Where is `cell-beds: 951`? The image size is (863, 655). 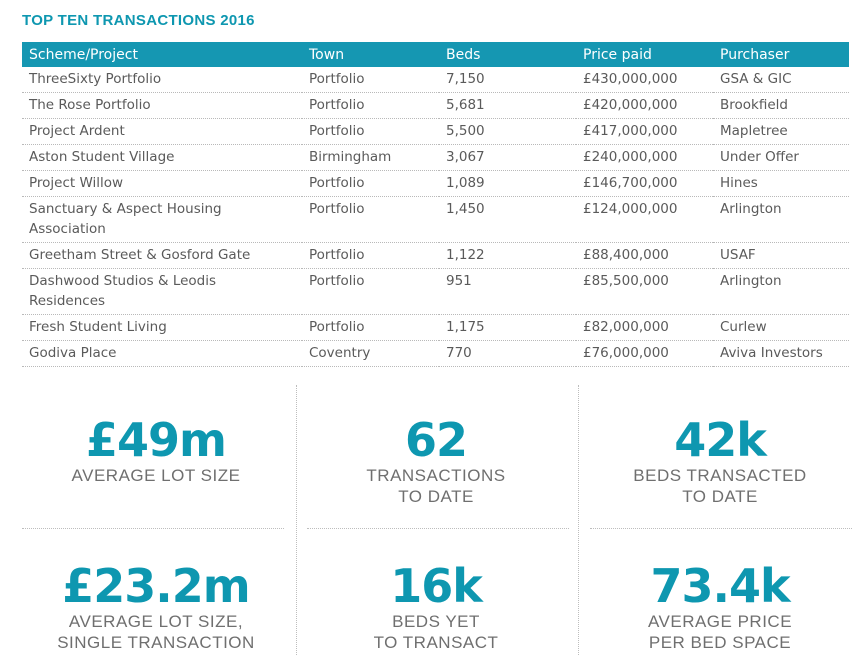
cell-beds: 951 is located at coordinates (507, 291).